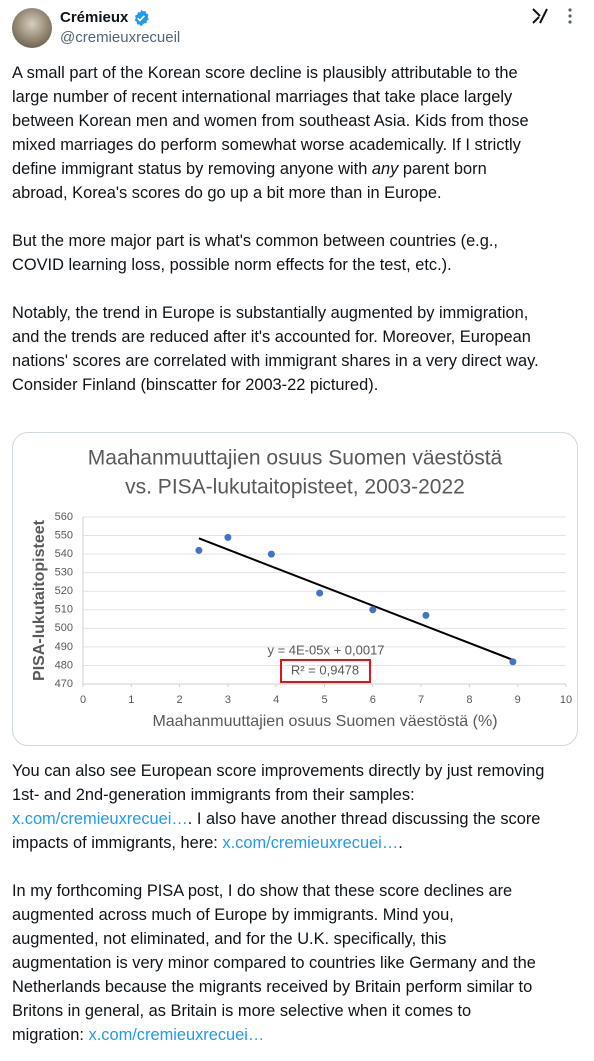  What do you see at coordinates (64, 554) in the screenshot?
I see `y-tick-label: 540` at bounding box center [64, 554].